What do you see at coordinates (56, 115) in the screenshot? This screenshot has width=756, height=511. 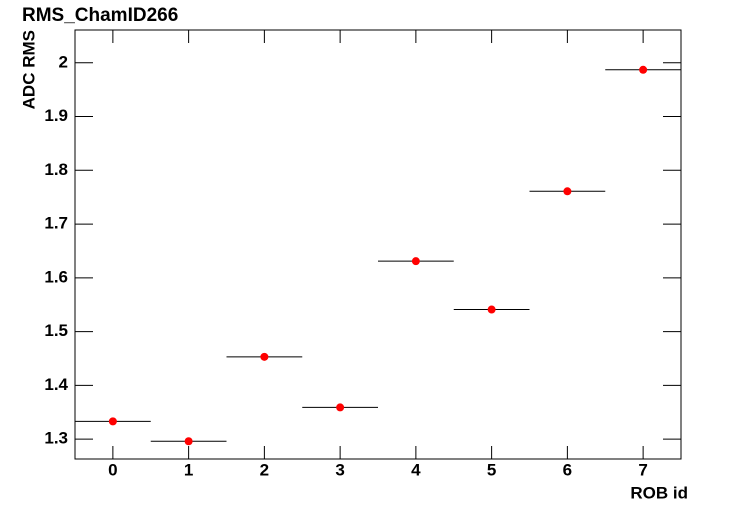 I see `y-tick-label: 1.9` at bounding box center [56, 115].